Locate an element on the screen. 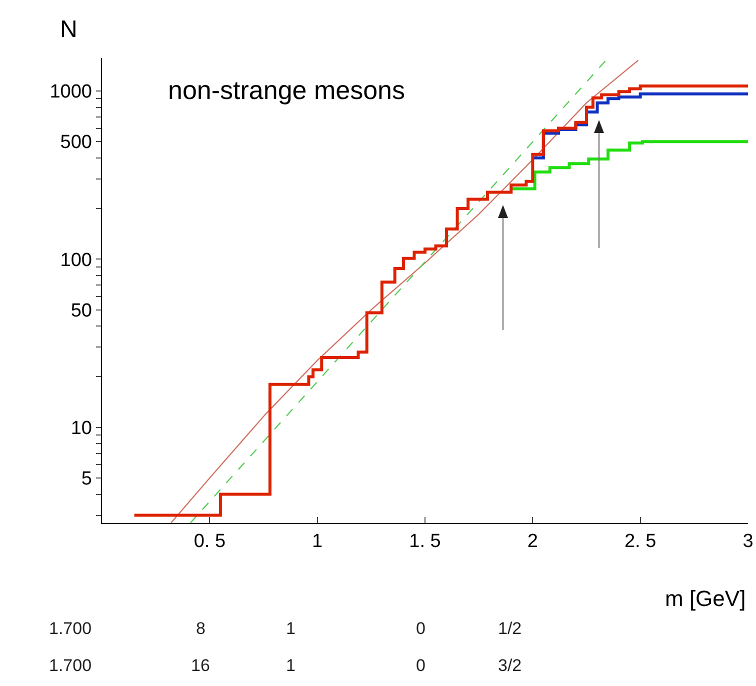  y-tick-label: 50 is located at coordinates (81, 311).